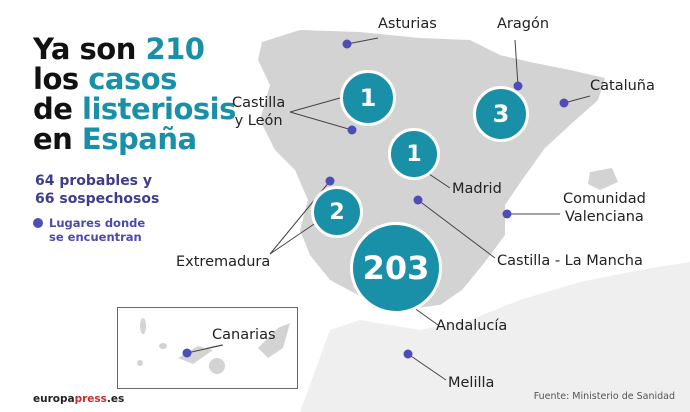  What do you see at coordinates (94, 181) in the screenshot?
I see `subtitle-line: 64 probables y` at bounding box center [94, 181].